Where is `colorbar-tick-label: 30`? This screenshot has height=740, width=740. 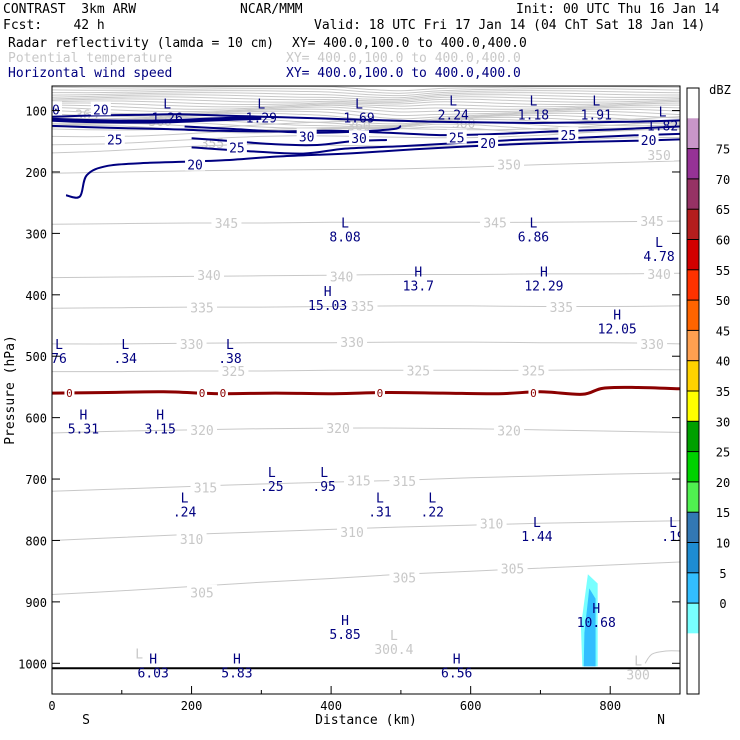
colorbar-tick-label: 30 is located at coordinates (723, 422).